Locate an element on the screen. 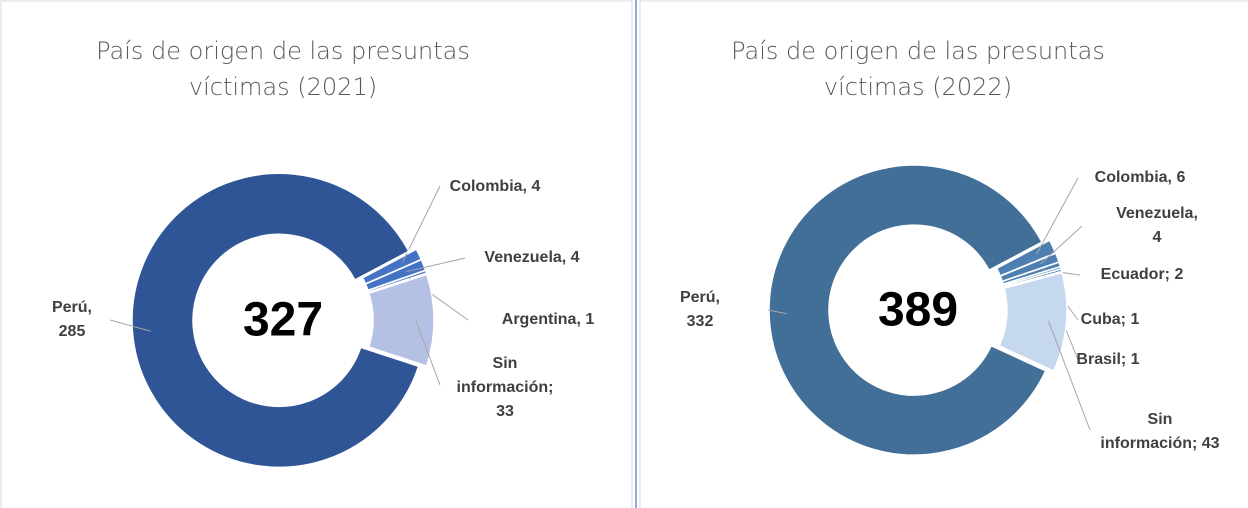  data-label: Brasil; 1 is located at coordinates (1108, 359).